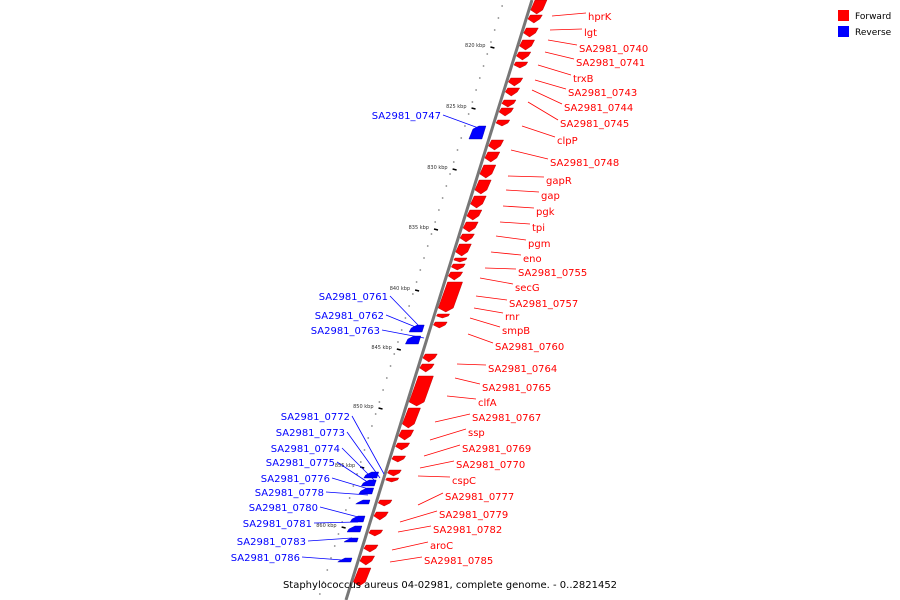  Describe the element at coordinates (289, 493) in the screenshot. I see `gene-label-sa2981-0778: SA2981_0778` at that location.